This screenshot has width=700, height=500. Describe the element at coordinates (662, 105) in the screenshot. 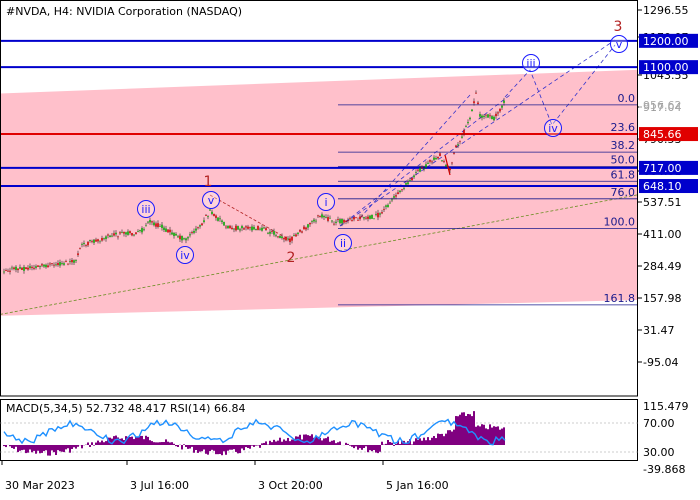

I see `current-price-label: 956.62` at that location.